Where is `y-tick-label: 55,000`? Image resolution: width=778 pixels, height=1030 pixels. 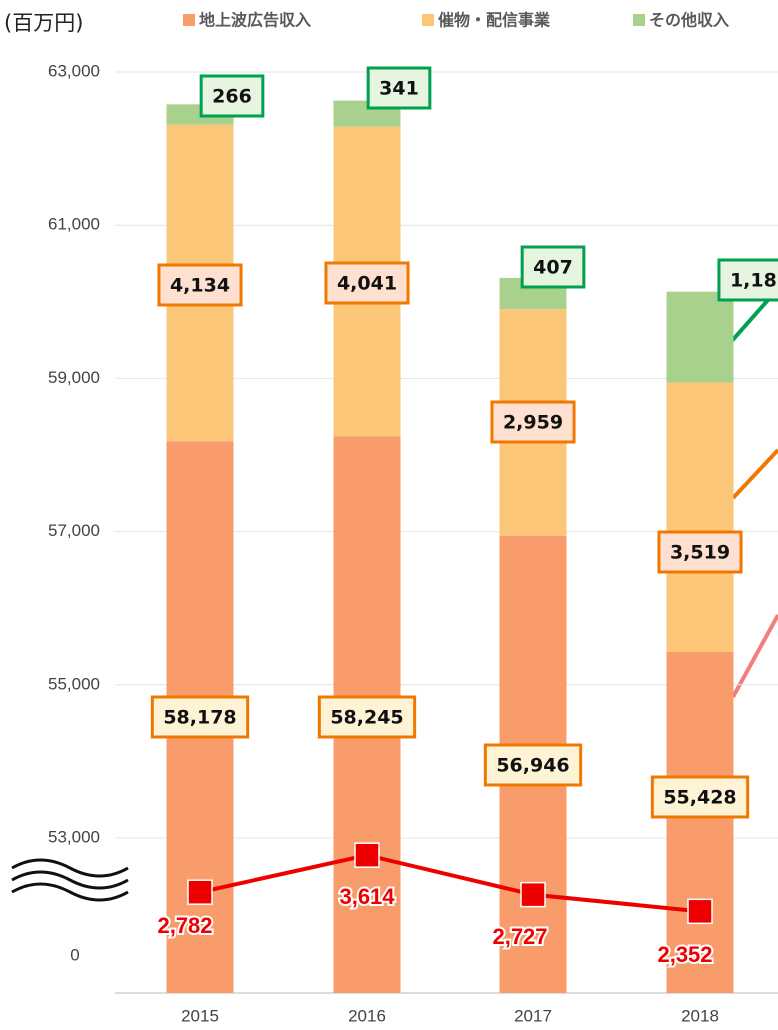 y-tick-label: 55,000 is located at coordinates (74, 683).